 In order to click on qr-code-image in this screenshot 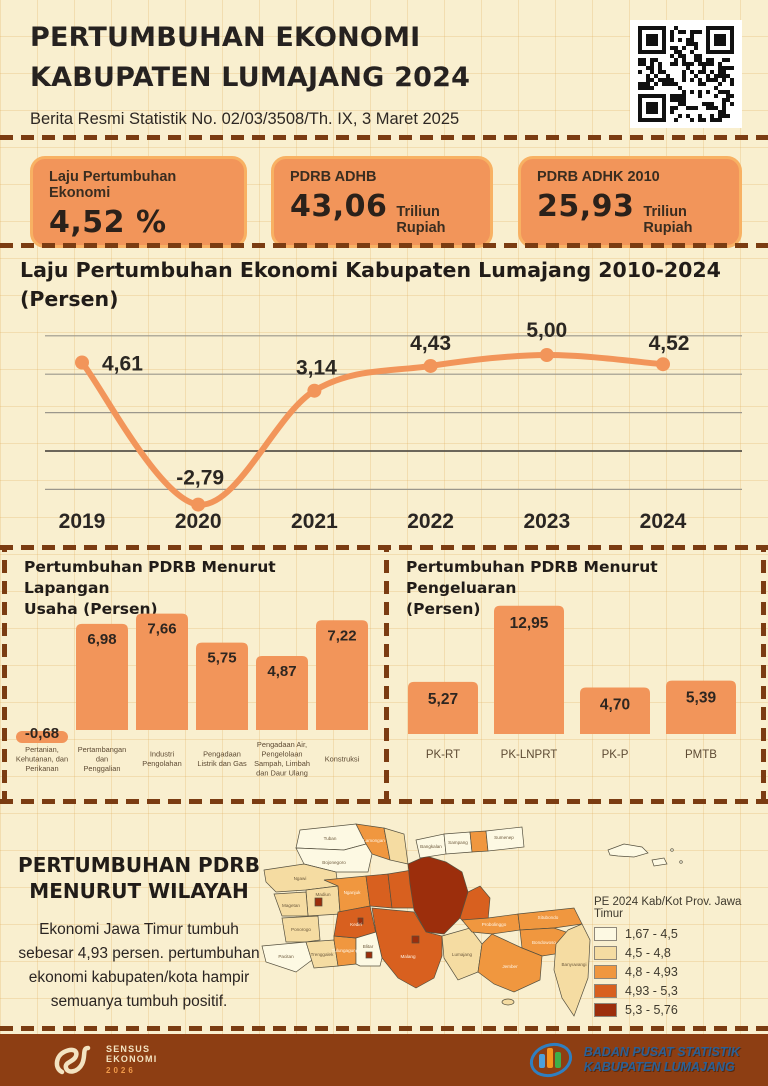, I will do `click(686, 74)`.